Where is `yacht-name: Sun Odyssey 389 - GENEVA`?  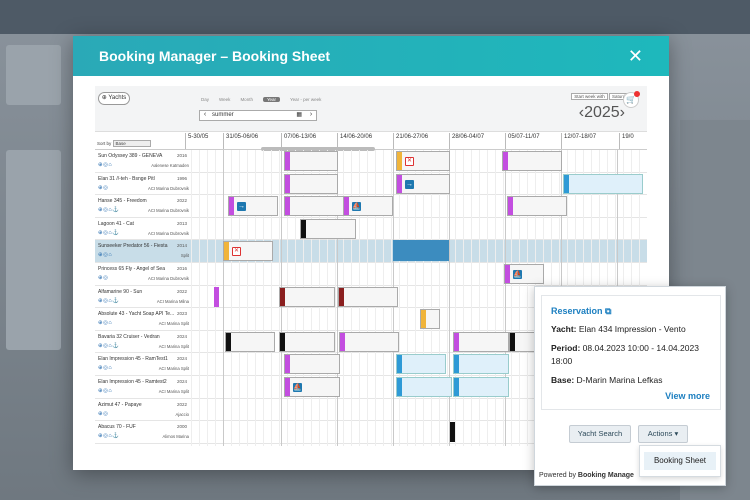
yacht-name: Sun Odyssey 389 - GENEVA is located at coordinates (130, 156).